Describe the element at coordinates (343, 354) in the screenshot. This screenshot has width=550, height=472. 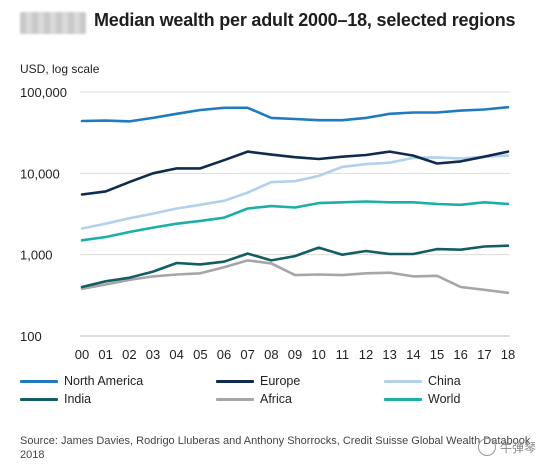
I see `x-tick-label: 11` at that location.